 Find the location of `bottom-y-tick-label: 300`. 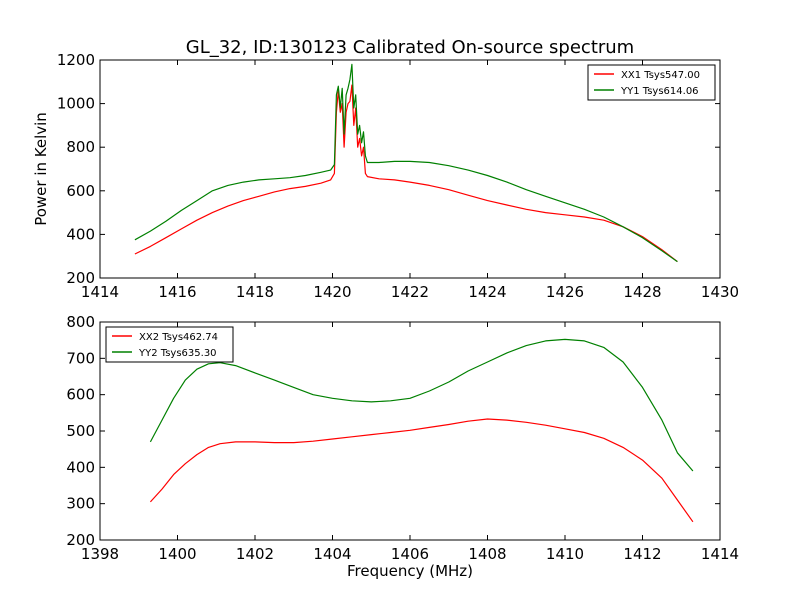

bottom-y-tick-label: 300 is located at coordinates (80, 504).